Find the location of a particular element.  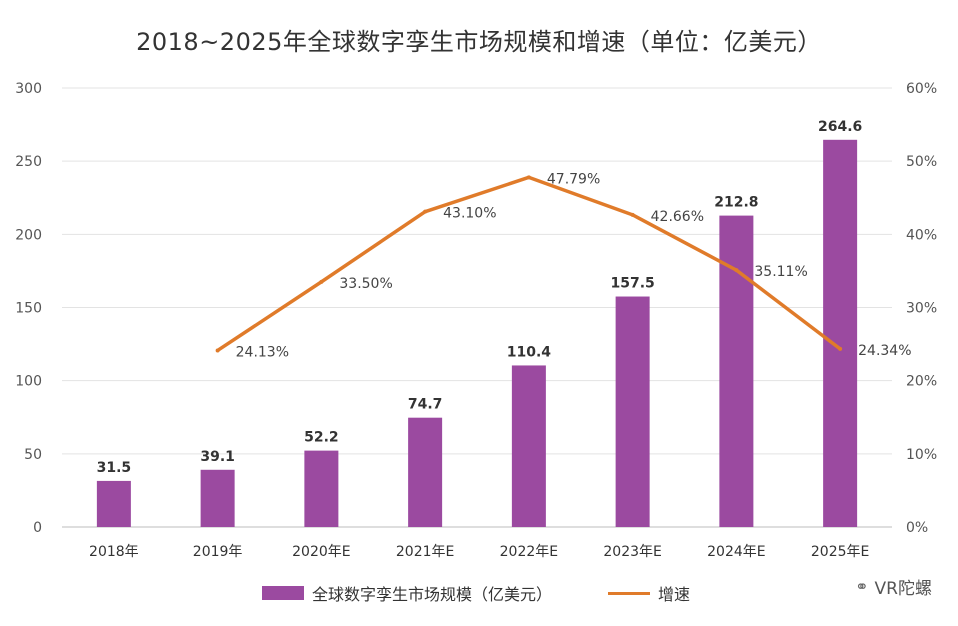

x-tick-label: 2019年 is located at coordinates (218, 552).